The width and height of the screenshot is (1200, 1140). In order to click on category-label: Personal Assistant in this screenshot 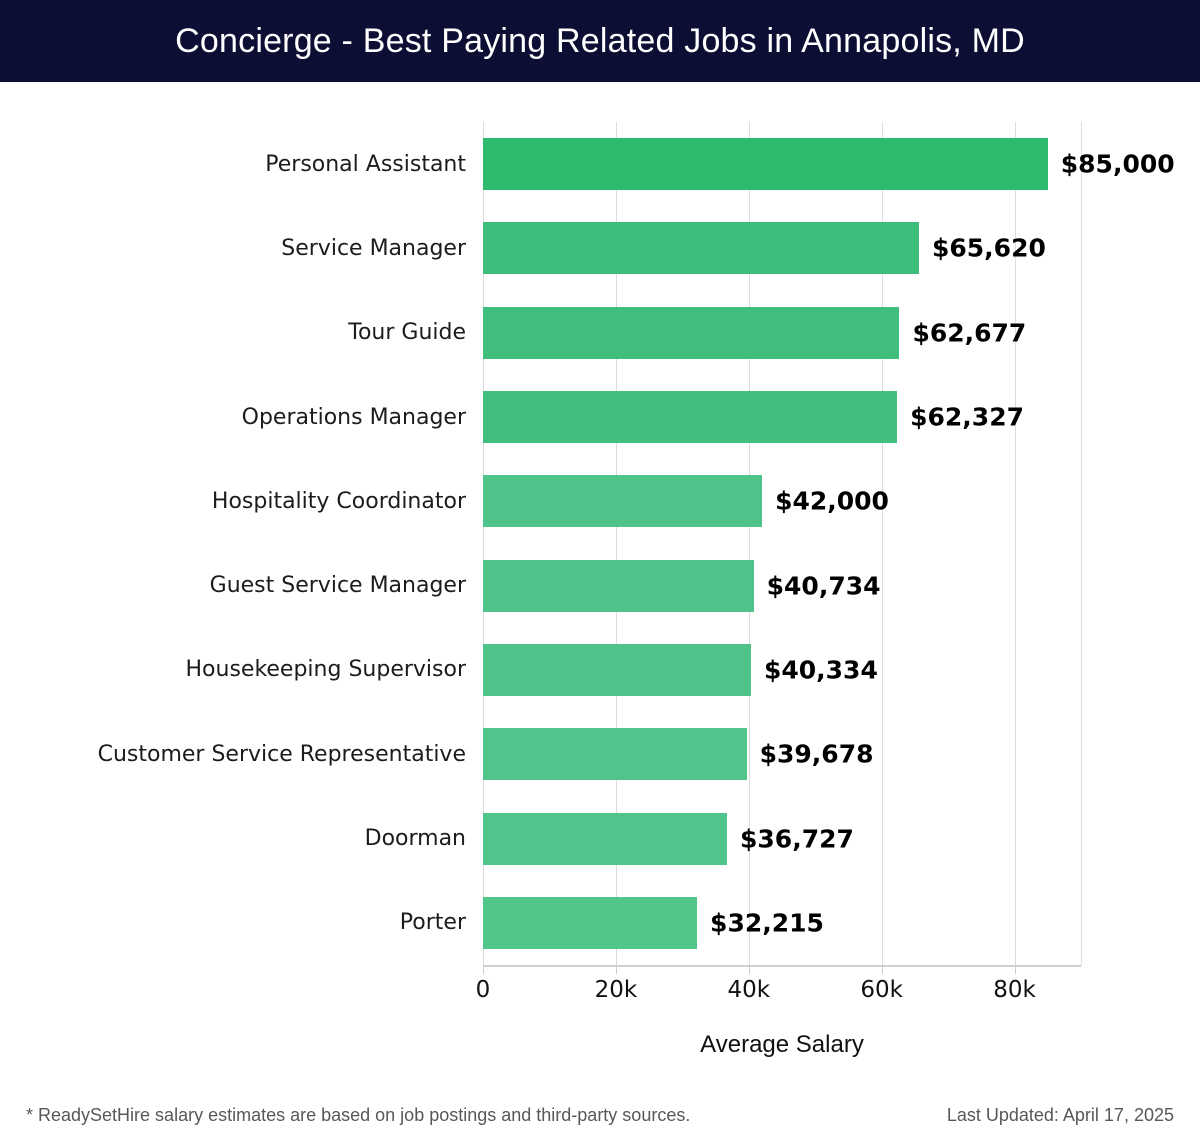, I will do `click(365, 164)`.